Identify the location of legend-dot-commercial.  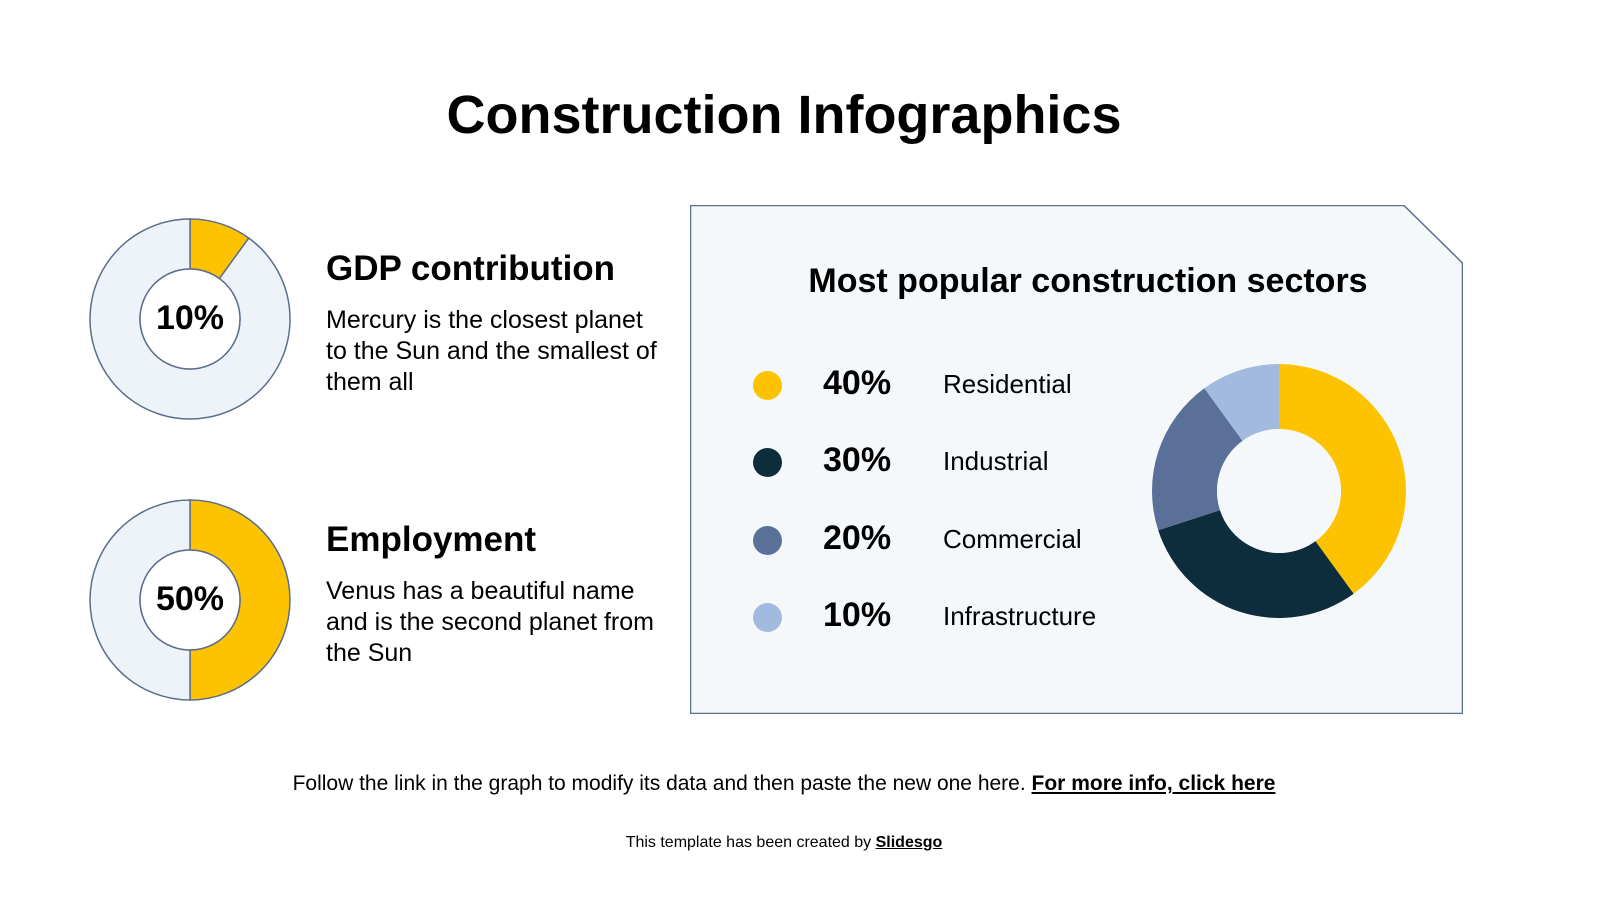
(767, 540).